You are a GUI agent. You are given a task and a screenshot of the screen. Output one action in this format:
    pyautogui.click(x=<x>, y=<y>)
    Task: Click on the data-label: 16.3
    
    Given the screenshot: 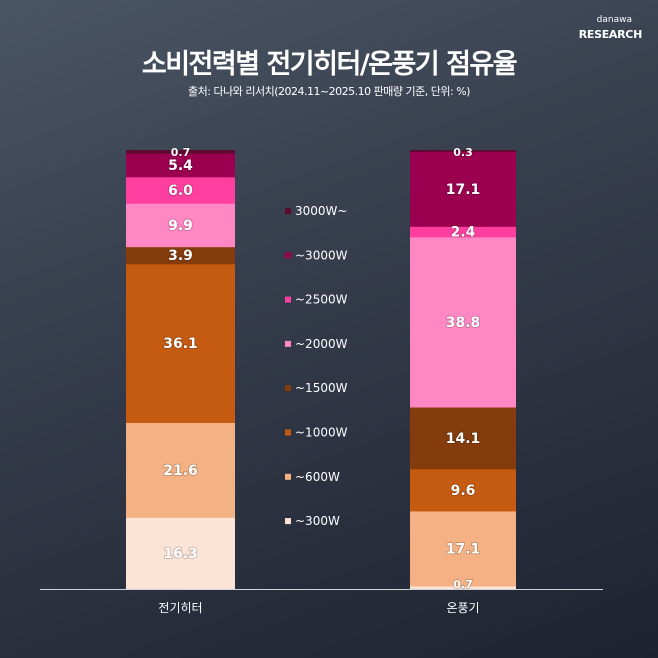 What is the action you would take?
    pyautogui.click(x=180, y=554)
    